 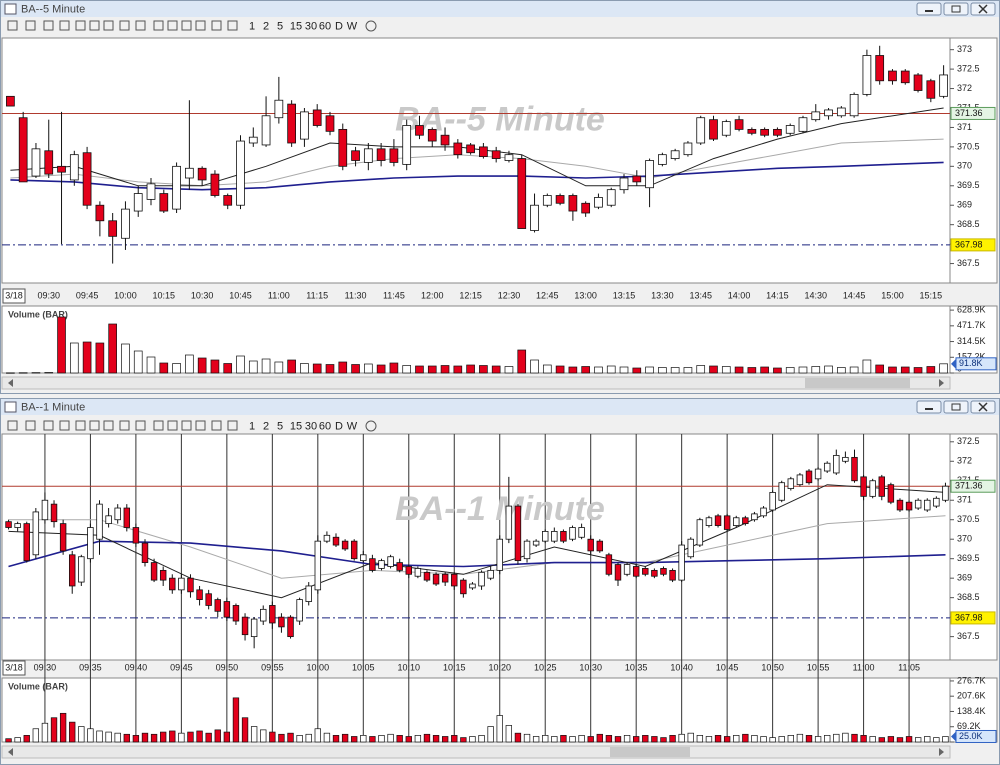 I want to click on volume-last-label: 25.0K, so click(x=971, y=736).